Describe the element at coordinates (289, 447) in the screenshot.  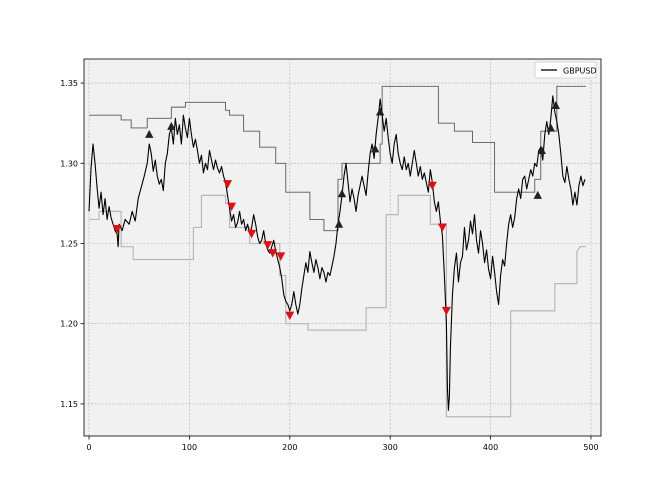
I see `x-tick-label: 200` at that location.